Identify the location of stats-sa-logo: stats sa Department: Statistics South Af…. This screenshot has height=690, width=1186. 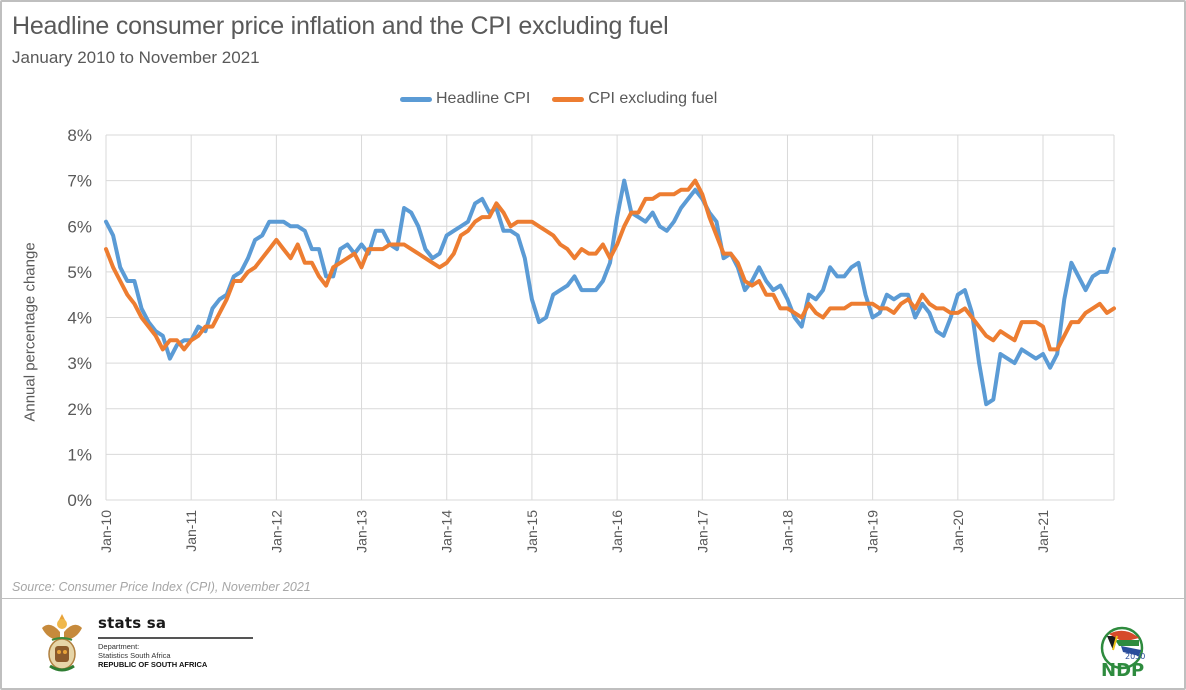
(145, 645).